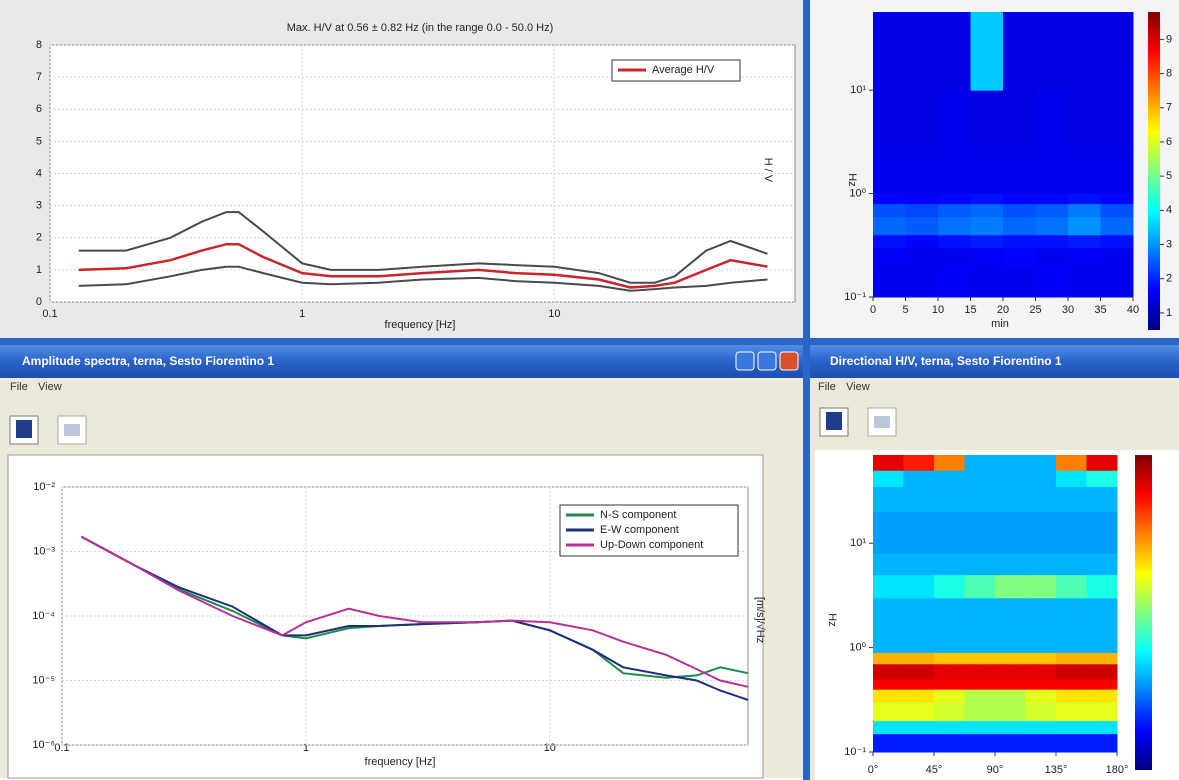 This screenshot has width=1179, height=780. Describe the element at coordinates (995, 770) in the screenshot. I see `x-tick-label: 90°` at that location.